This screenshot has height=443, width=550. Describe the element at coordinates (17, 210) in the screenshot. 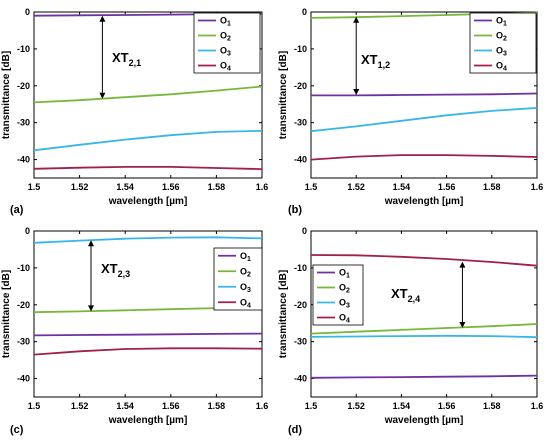

I see `panel-label: (a)` at that location.